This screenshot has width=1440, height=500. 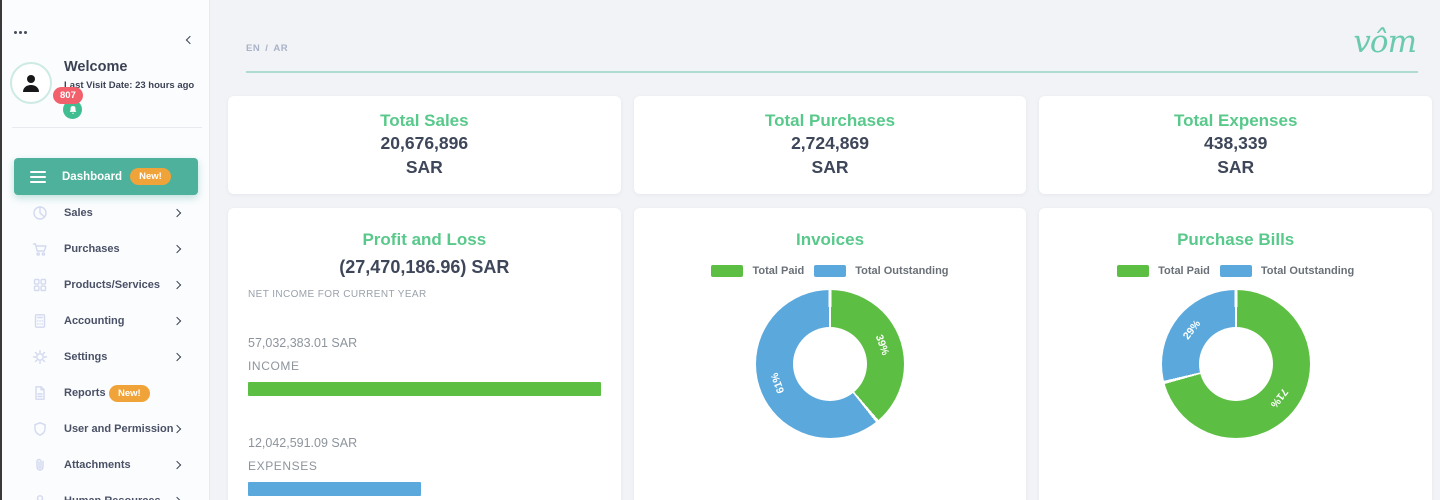 I want to click on lang-ar: AR, so click(x=281, y=48).